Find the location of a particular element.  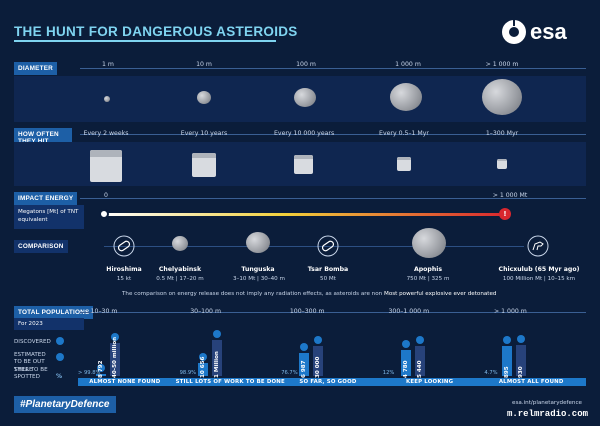

impact-start: 0 is located at coordinates (106, 195).